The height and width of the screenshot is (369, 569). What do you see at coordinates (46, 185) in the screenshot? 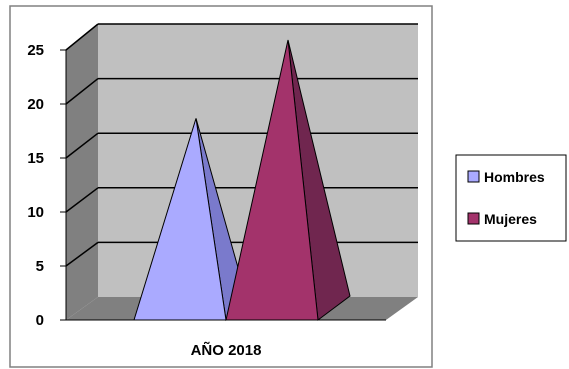
I see `y-axis-ticks: 0 5 10 15 20 25` at bounding box center [46, 185].